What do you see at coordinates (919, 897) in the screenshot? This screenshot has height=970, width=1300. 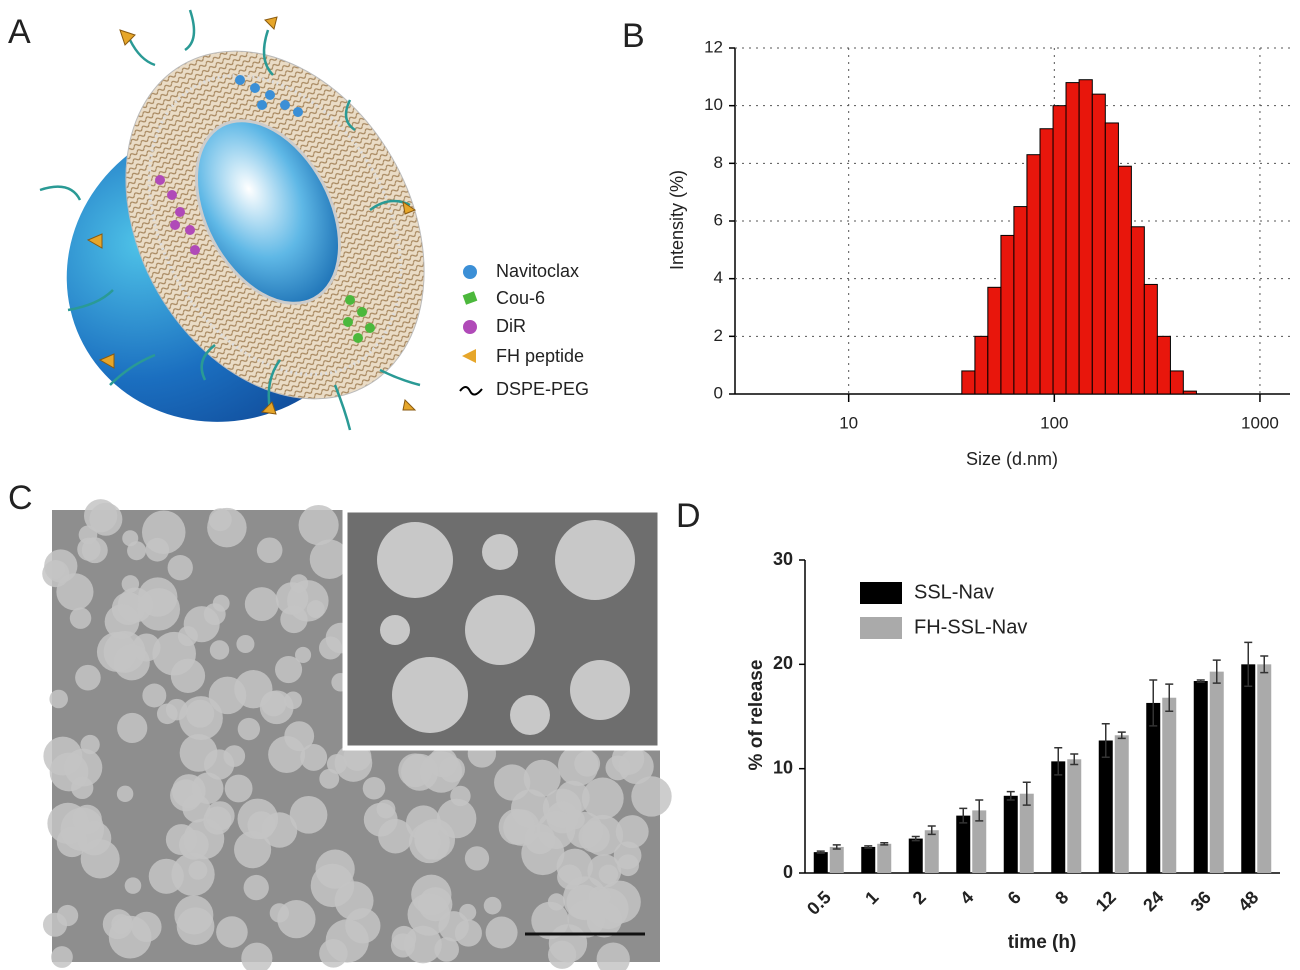 I see `x-tick-label: 2` at bounding box center [919, 897].